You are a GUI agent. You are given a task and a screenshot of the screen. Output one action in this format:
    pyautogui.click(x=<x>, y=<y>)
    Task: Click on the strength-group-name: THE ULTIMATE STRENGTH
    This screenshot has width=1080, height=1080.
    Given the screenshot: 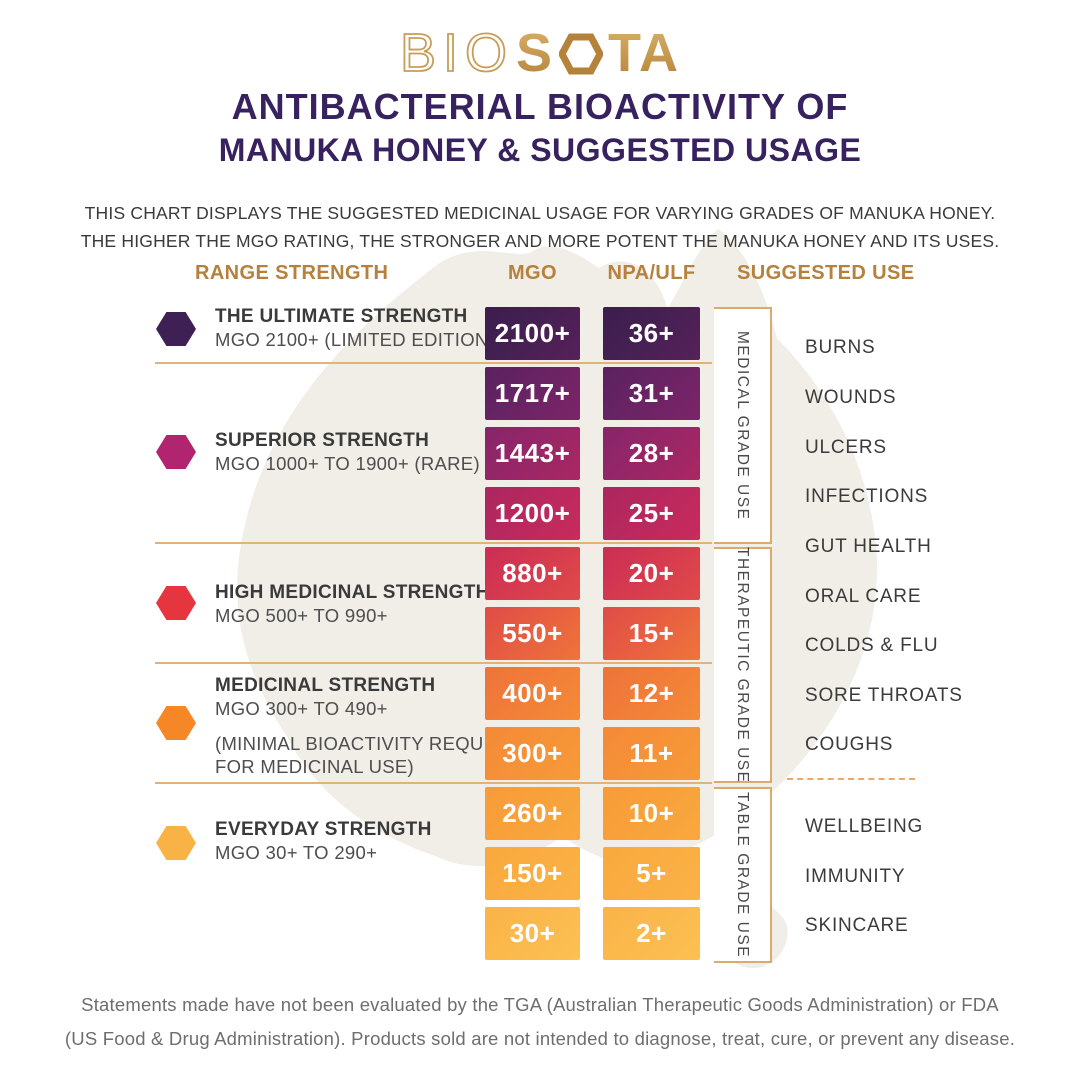 What is the action you would take?
    pyautogui.click(x=341, y=316)
    